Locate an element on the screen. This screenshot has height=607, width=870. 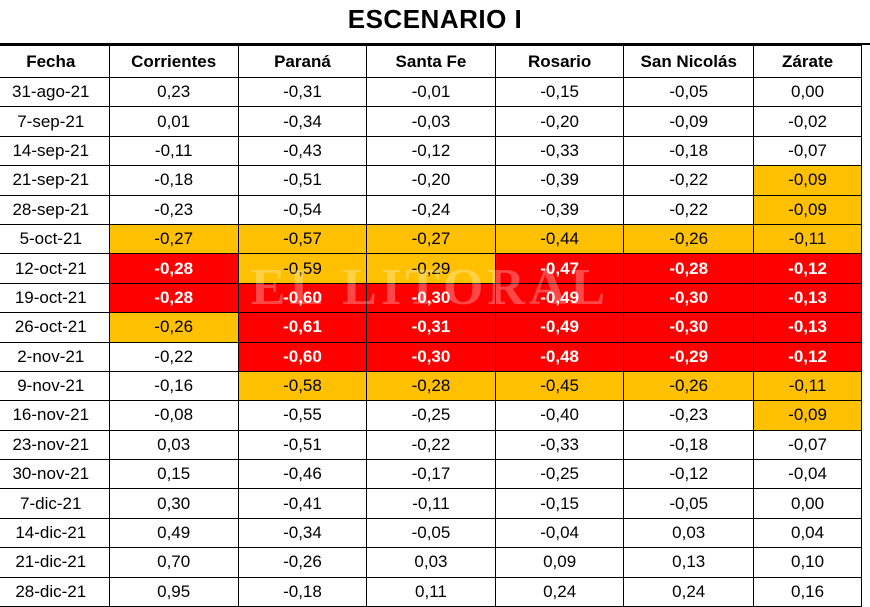
value-cell: -0,57 is located at coordinates (302, 239).